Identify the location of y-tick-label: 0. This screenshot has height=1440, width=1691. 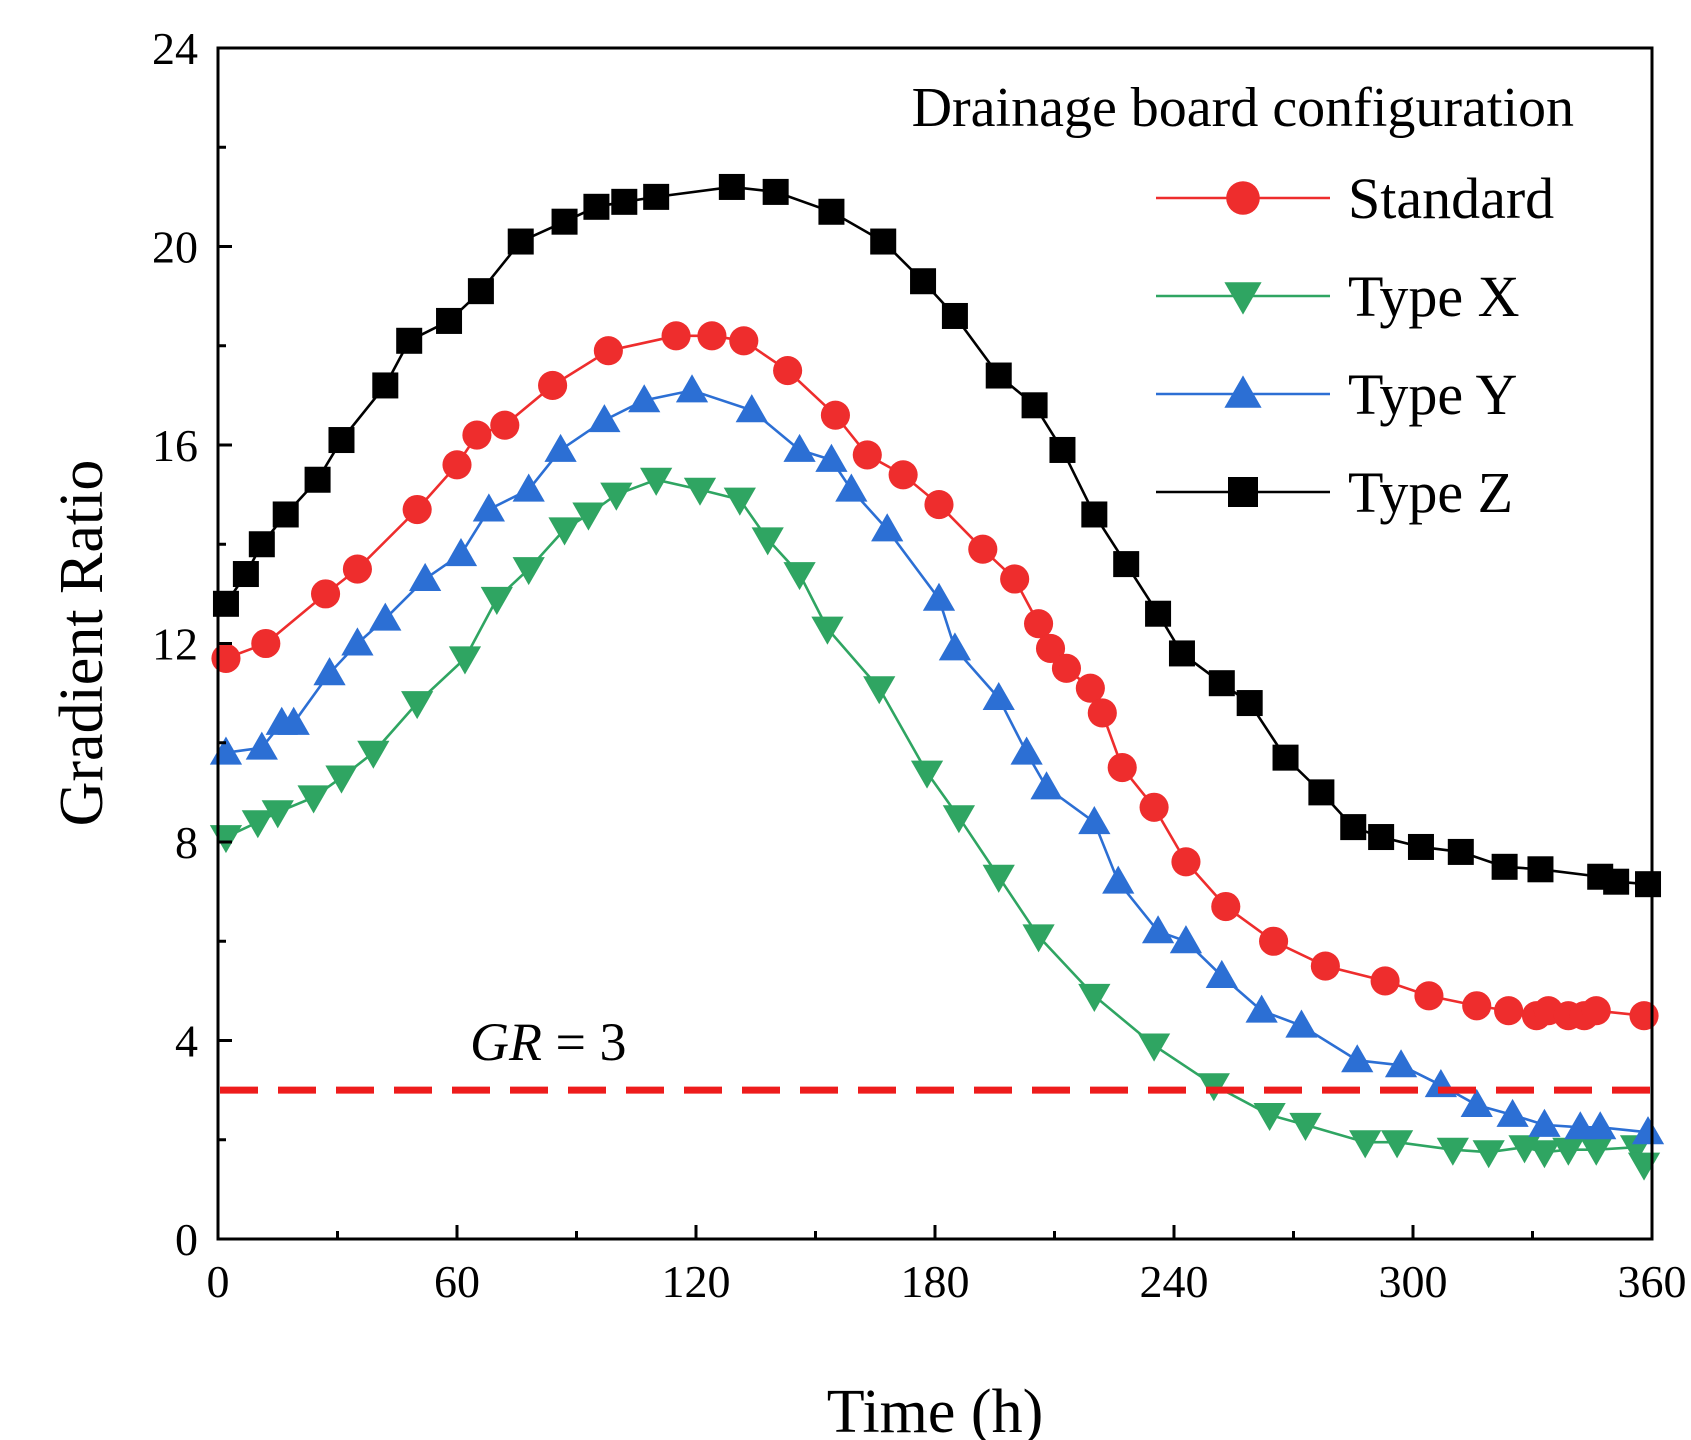
(186, 1239).